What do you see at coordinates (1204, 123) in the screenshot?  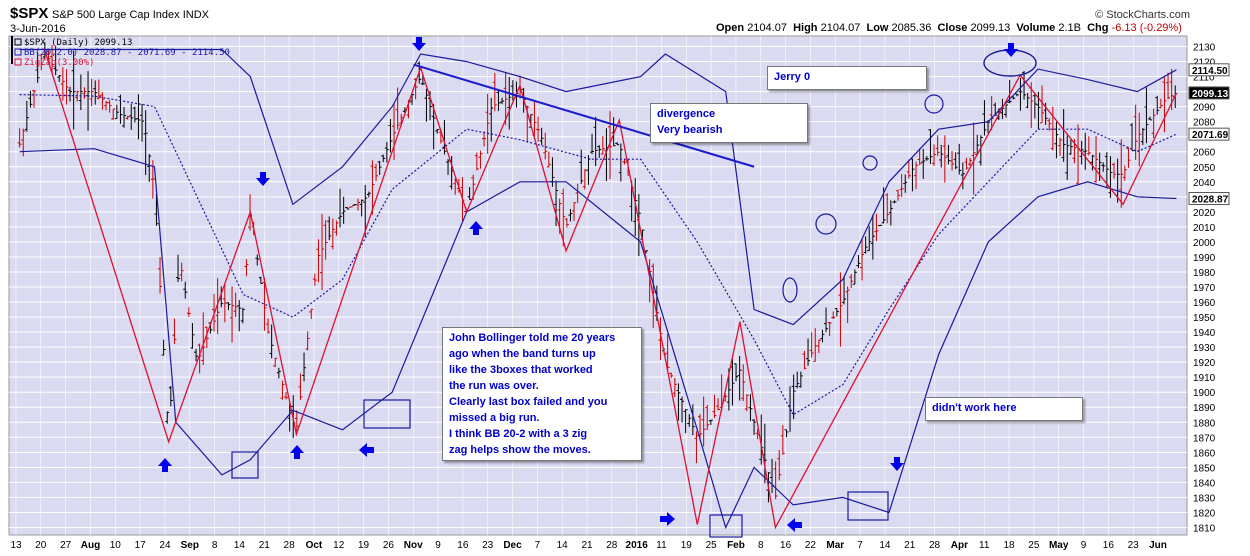 I see `y-tick-label: 2080` at bounding box center [1204, 123].